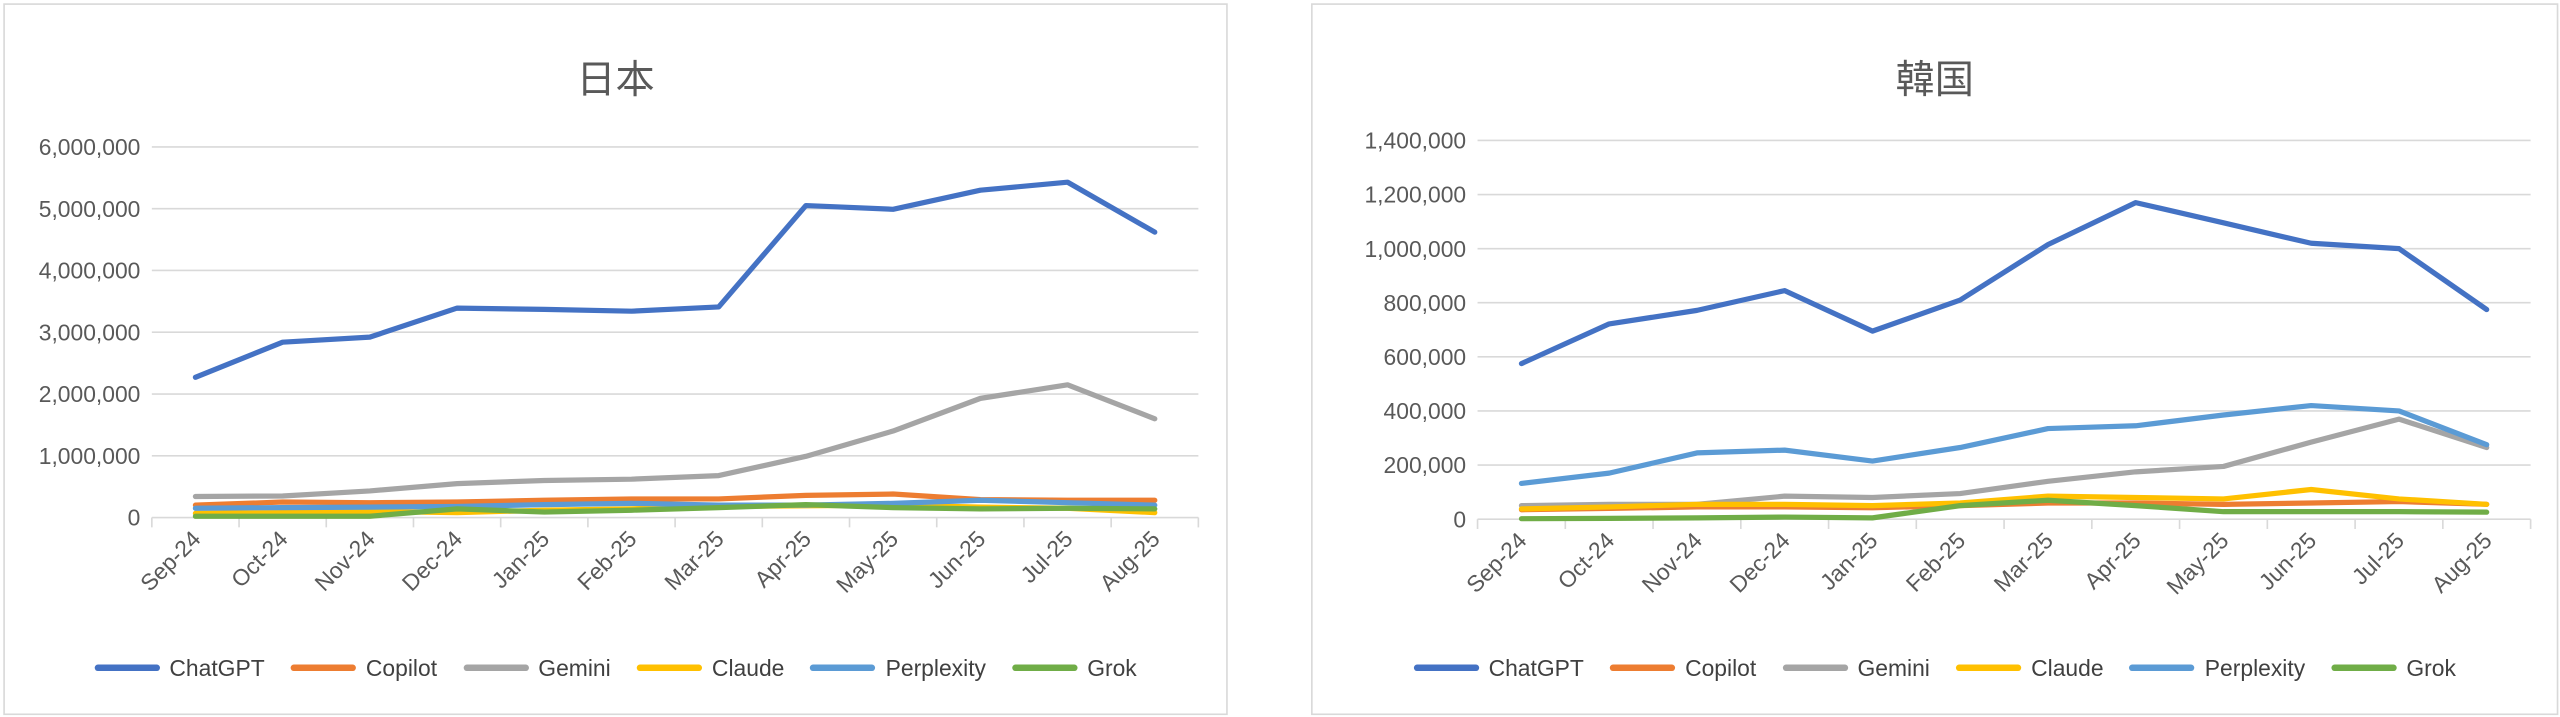  I want to click on series-line-claude, so click(2004, 499).